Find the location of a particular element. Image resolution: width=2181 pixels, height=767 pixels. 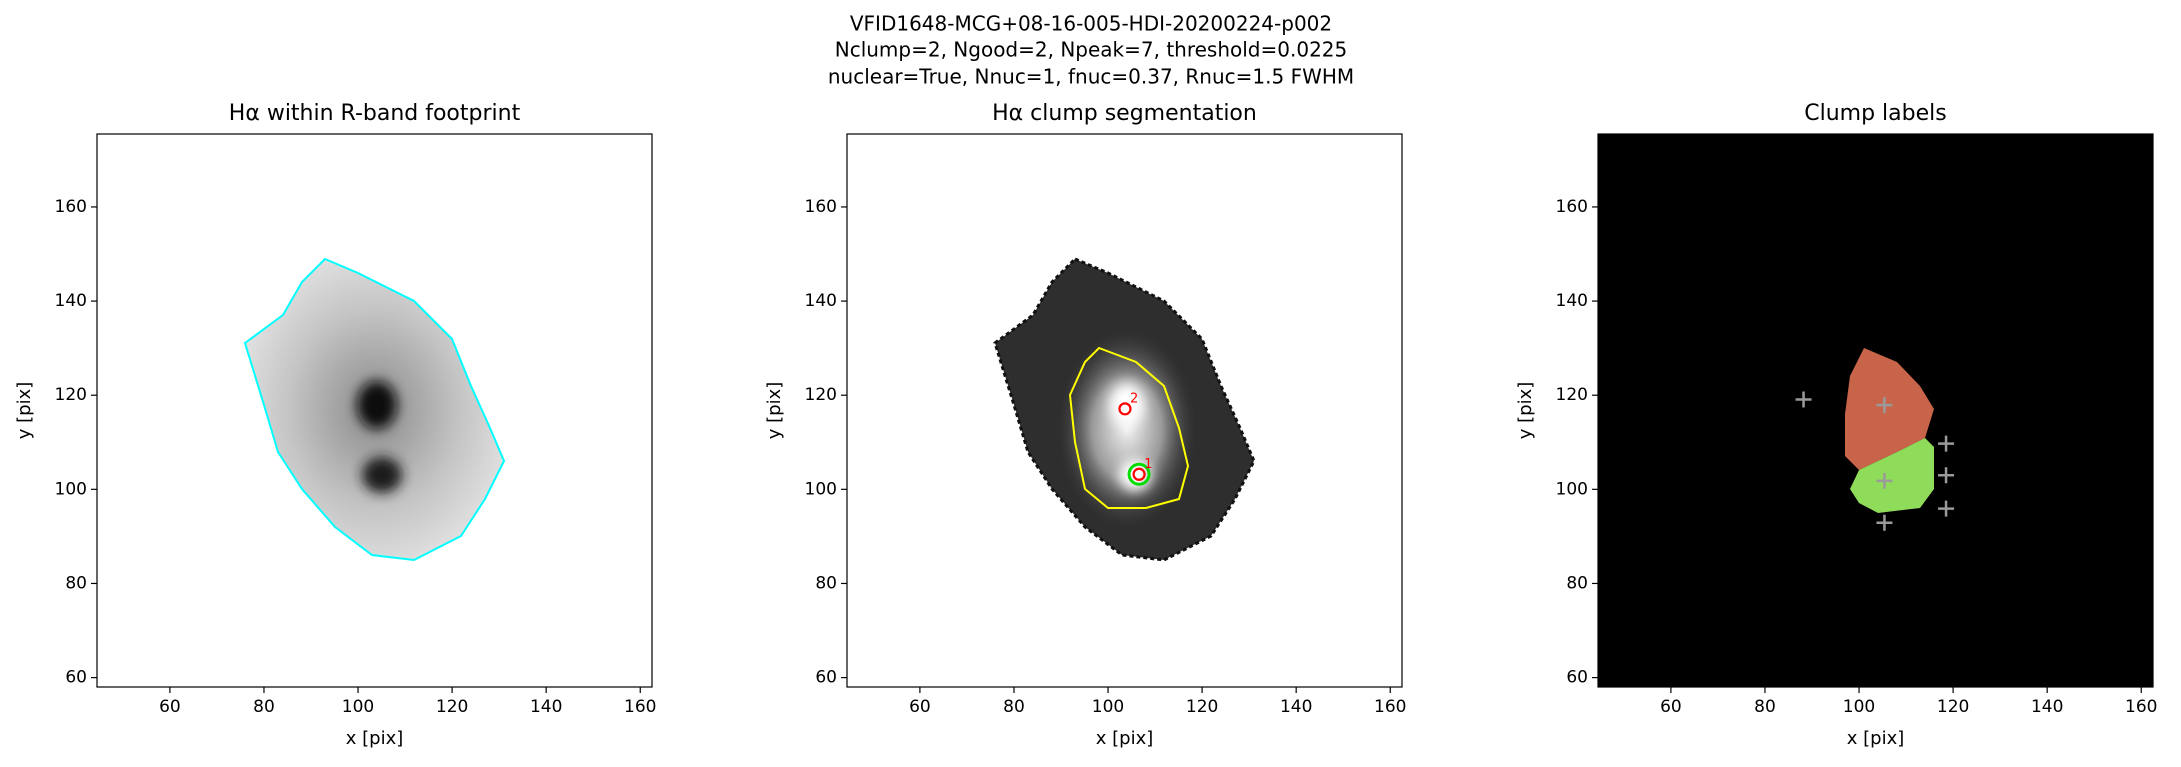

panel-title: Hα within R-band footprint is located at coordinates (375, 113).